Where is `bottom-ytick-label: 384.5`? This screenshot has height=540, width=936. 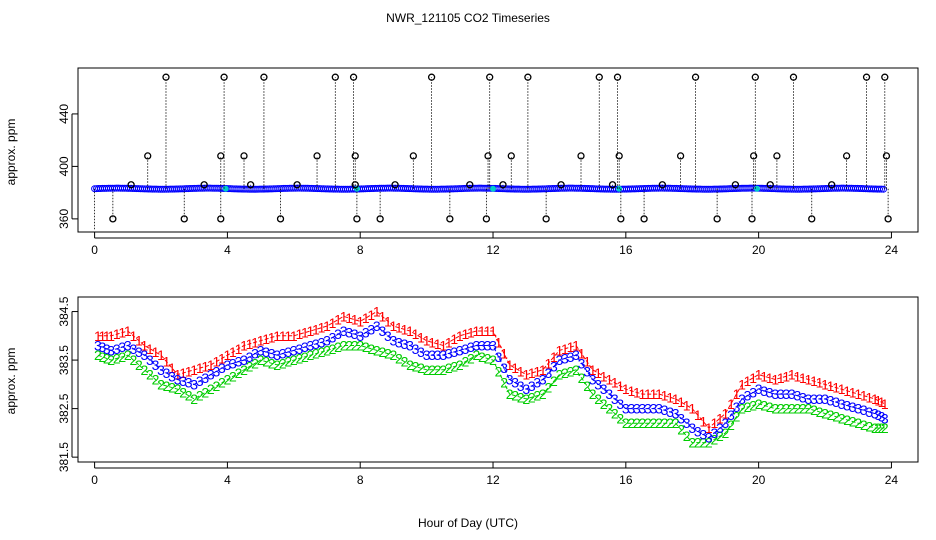 bottom-ytick-label: 384.5 is located at coordinates (64, 311).